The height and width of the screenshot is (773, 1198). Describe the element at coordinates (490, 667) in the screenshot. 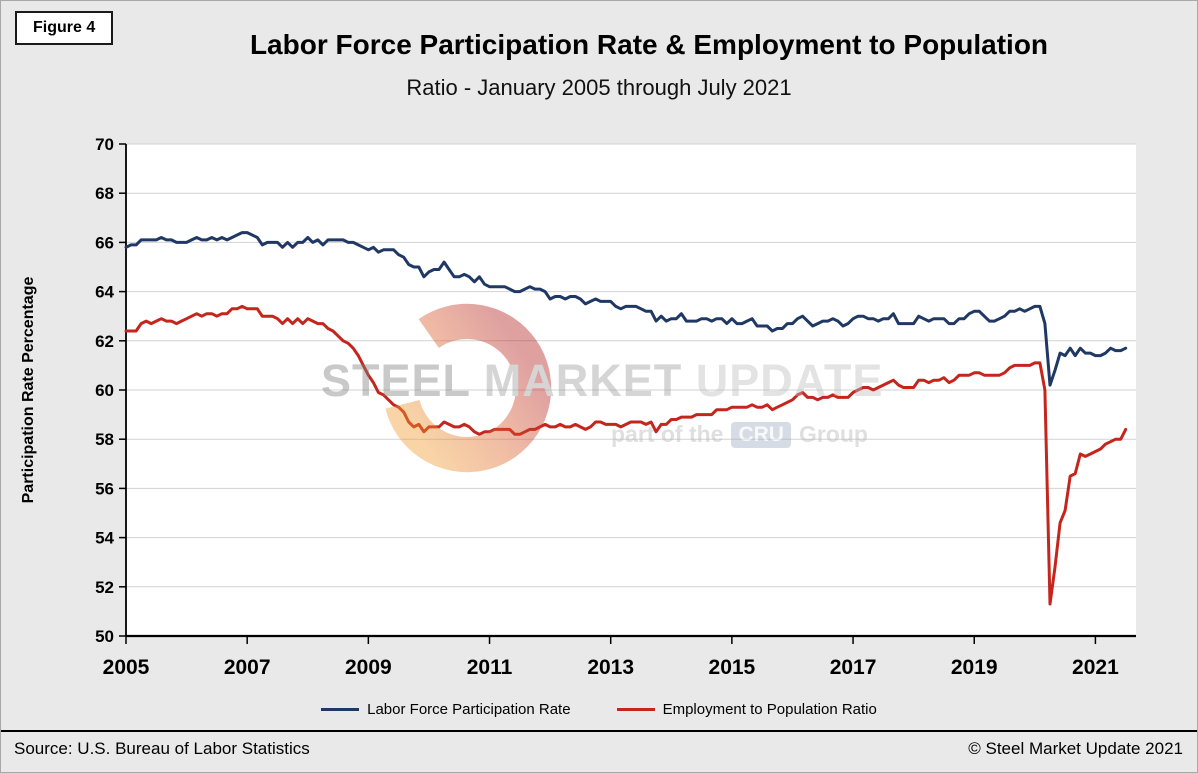

I see `x-tick-label: 2011` at that location.